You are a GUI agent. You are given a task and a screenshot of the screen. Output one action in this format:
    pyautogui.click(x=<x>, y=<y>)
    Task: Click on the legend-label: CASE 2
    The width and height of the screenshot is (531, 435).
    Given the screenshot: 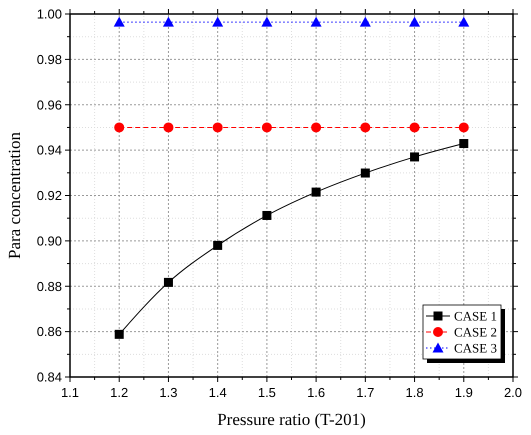 What is the action you would take?
    pyautogui.click(x=475, y=332)
    